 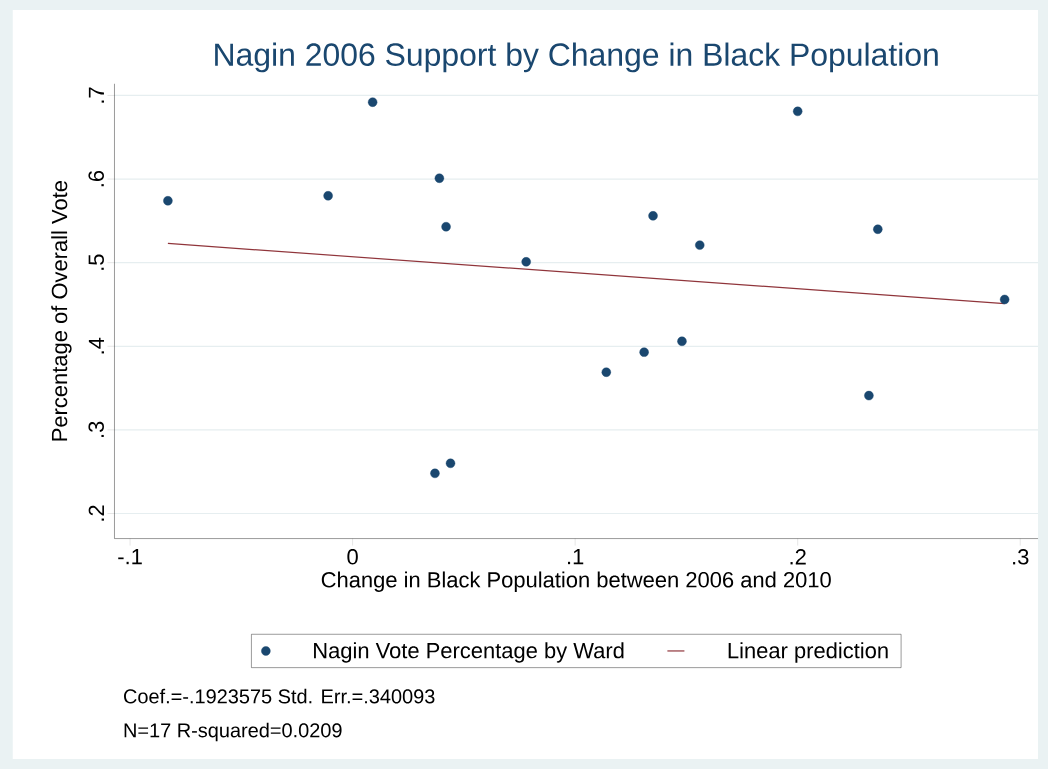 What do you see at coordinates (279, 696) in the screenshot?
I see `text: Coef.=-.1923575 Std. Err.=.340093` at bounding box center [279, 696].